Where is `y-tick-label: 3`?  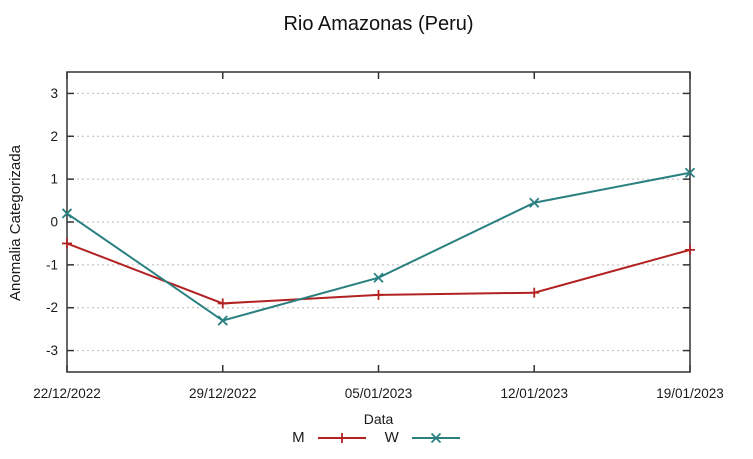 y-tick-label: 3 is located at coordinates (54, 93).